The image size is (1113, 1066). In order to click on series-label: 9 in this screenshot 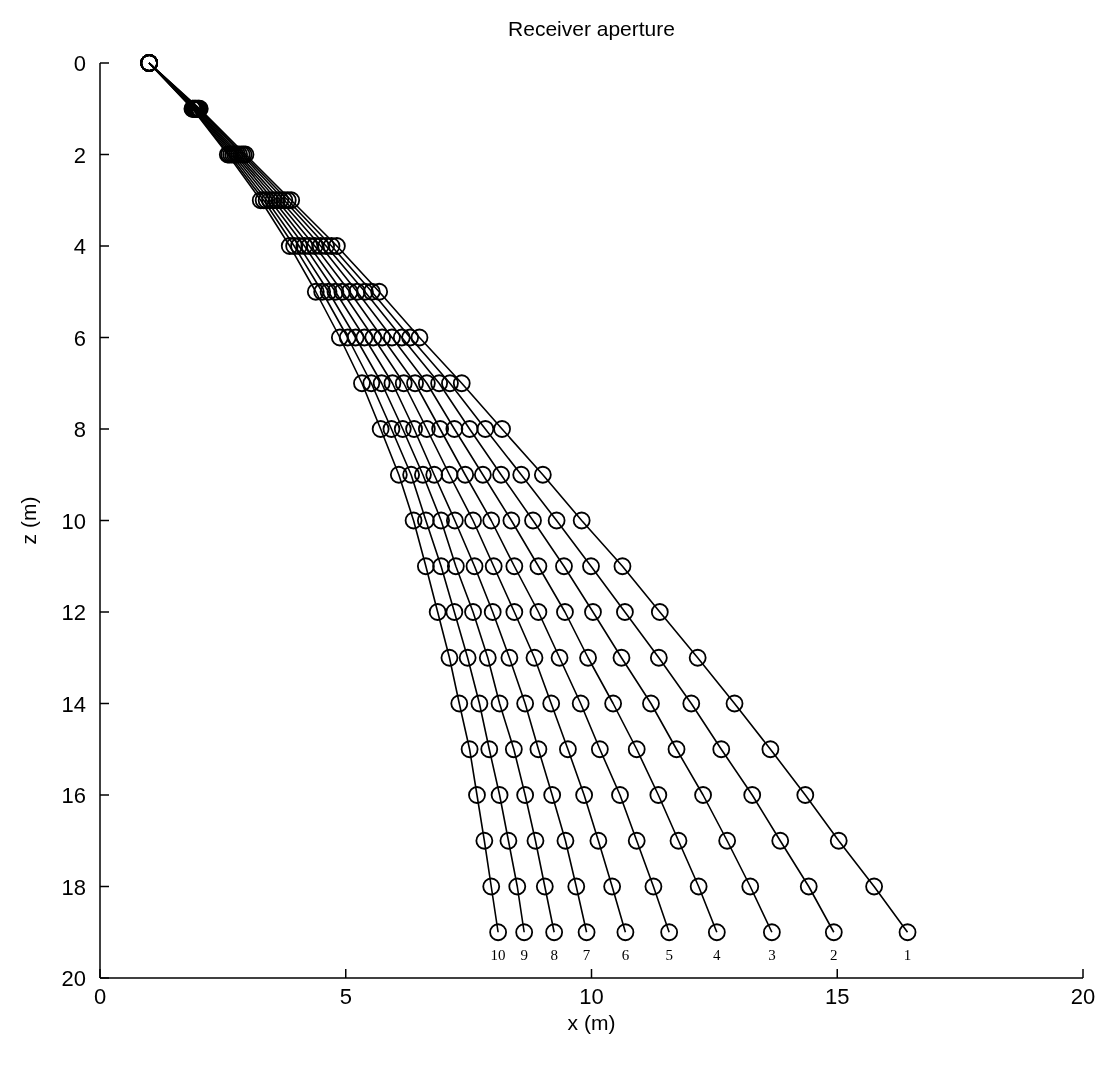, I will do `click(524, 955)`.